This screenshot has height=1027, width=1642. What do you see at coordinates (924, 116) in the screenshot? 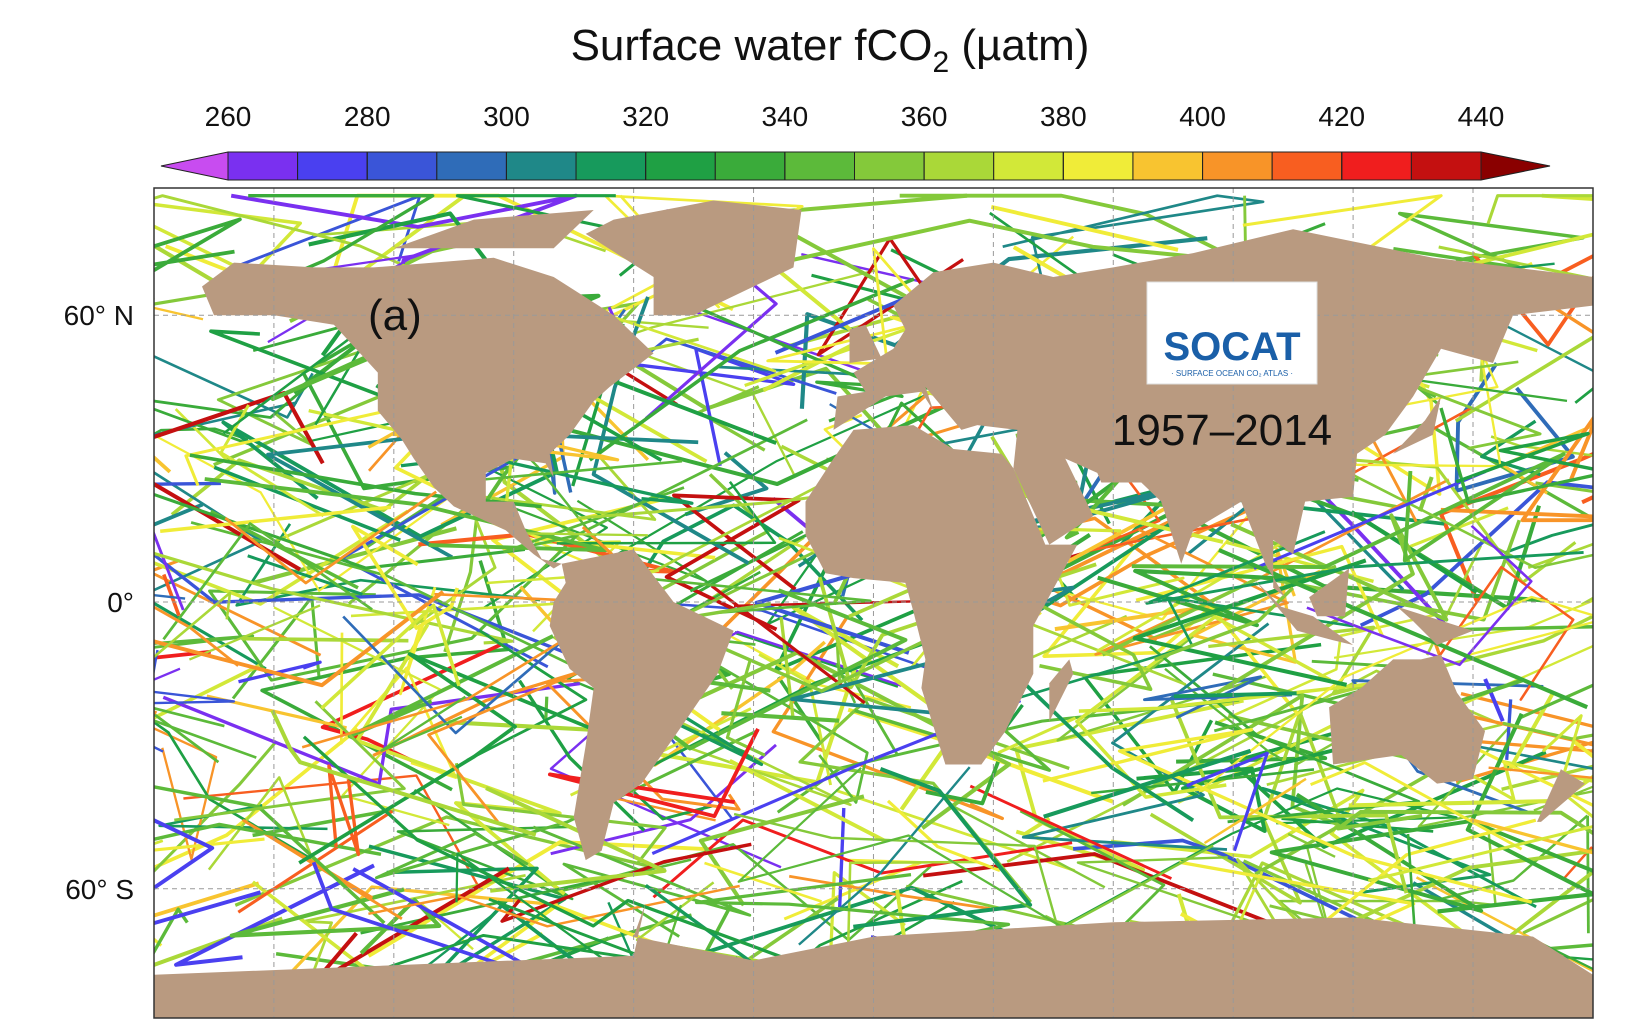
I see `colorbar-tick-label: 360` at bounding box center [924, 116].